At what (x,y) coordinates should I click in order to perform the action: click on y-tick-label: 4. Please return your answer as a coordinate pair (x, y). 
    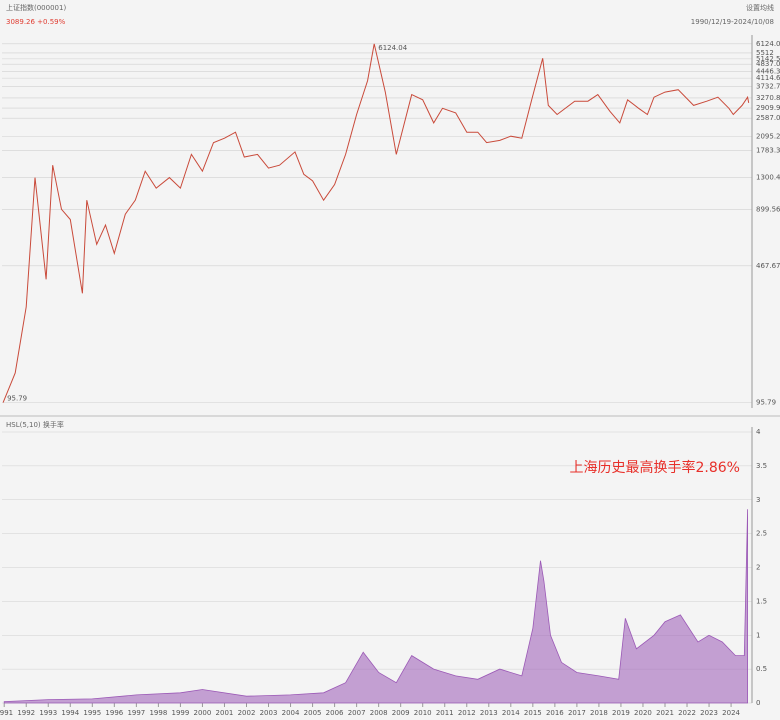
    Looking at the image, I should click on (758, 432).